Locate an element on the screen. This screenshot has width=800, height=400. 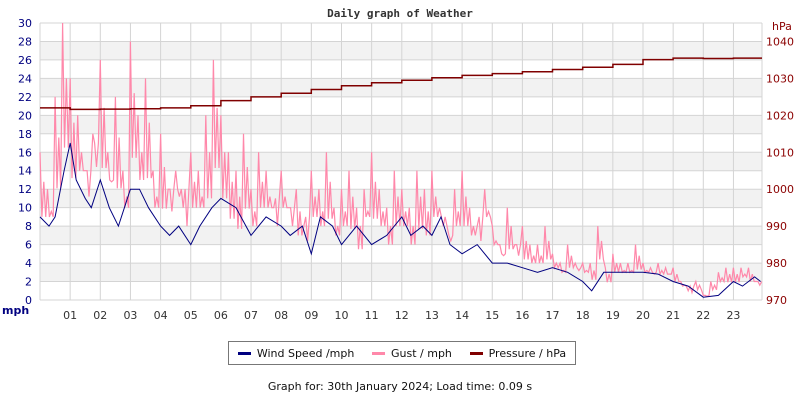
x-tick-label: 14 is located at coordinates (462, 315).